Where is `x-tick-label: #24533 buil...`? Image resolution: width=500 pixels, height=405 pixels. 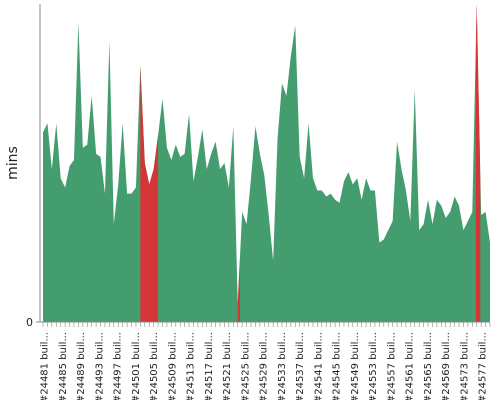 x-tick-label: #24533 buil... is located at coordinates (282, 366).